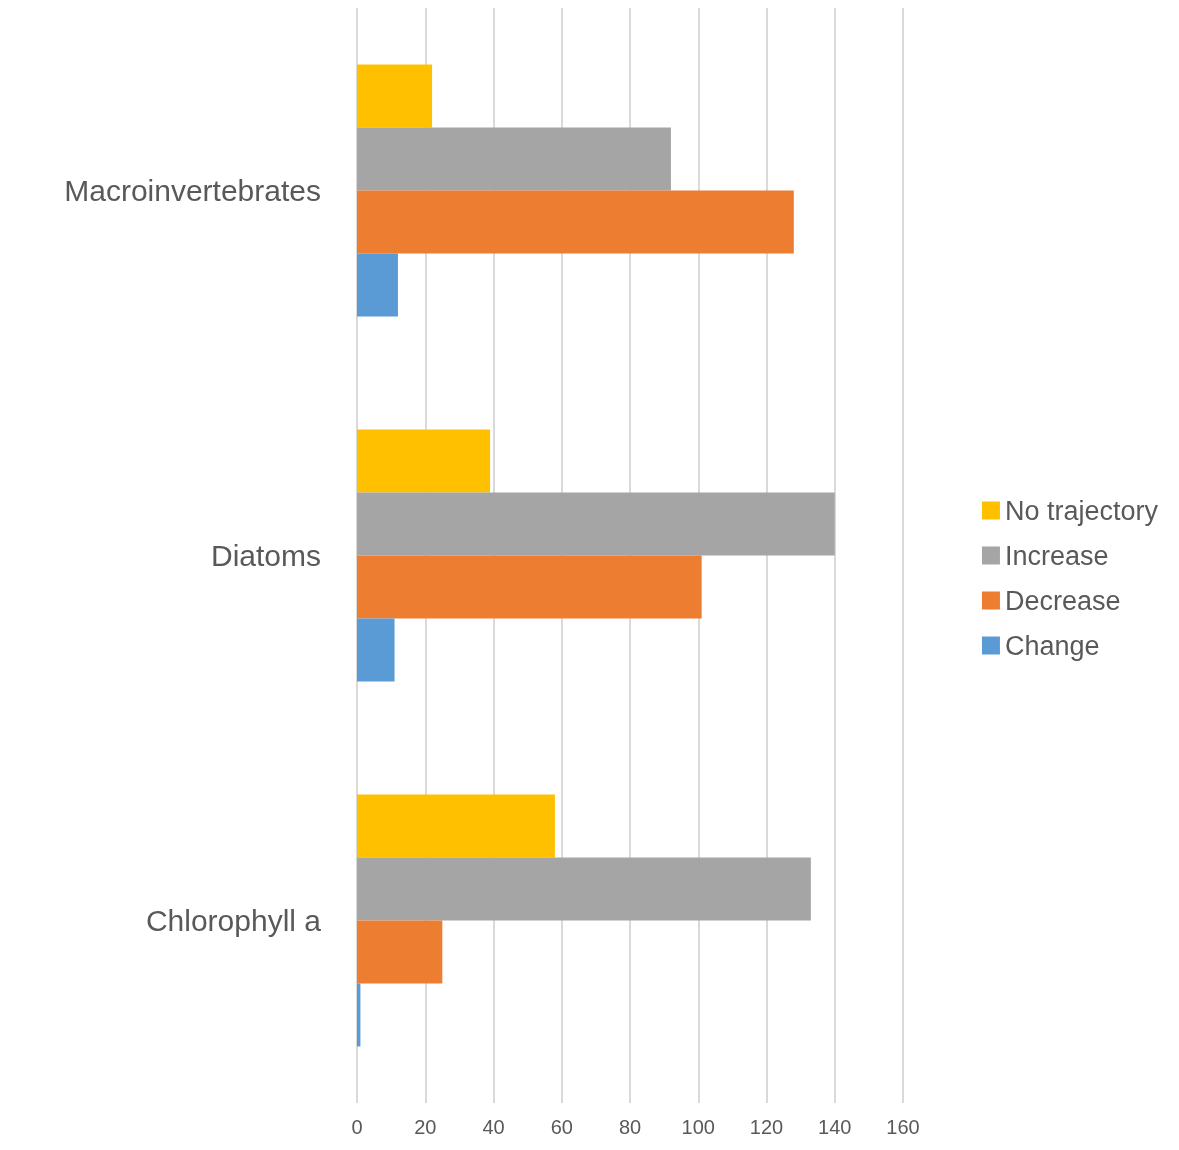 The image size is (1179, 1150). What do you see at coordinates (766, 1127) in the screenshot?
I see `x-tick-label: 120` at bounding box center [766, 1127].